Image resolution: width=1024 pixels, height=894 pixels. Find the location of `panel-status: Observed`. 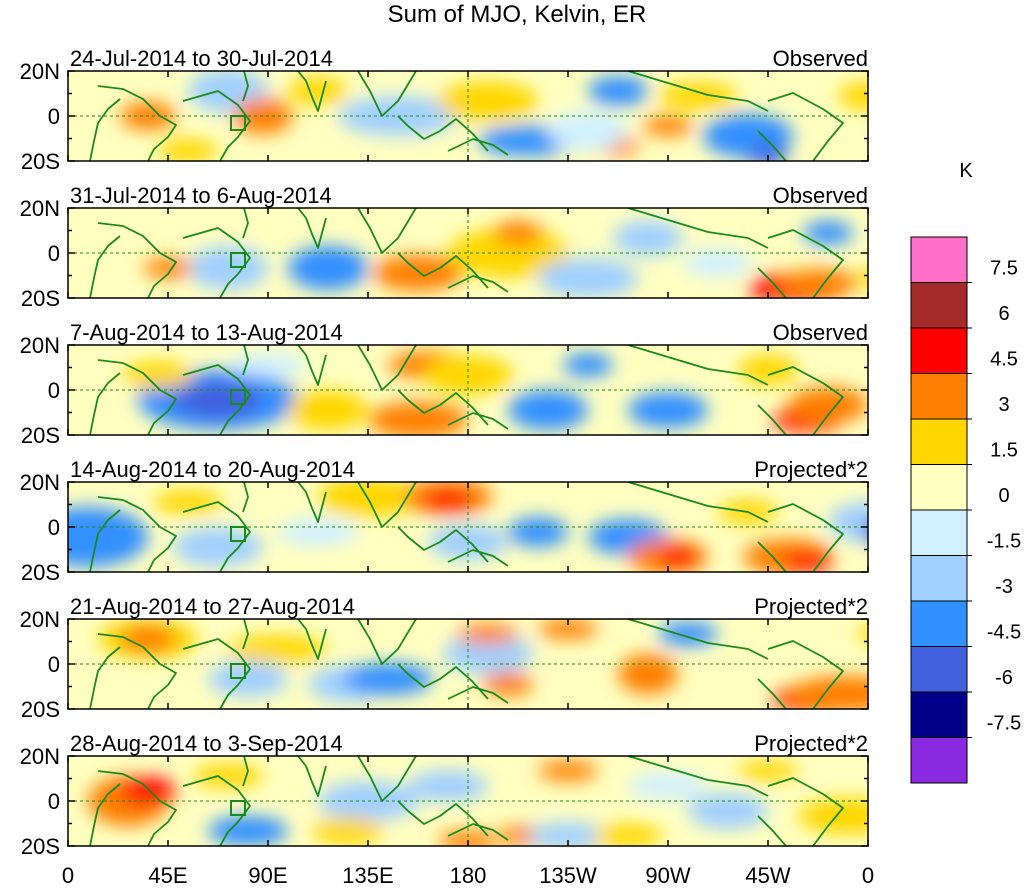

panel-status: Observed is located at coordinates (820, 332).